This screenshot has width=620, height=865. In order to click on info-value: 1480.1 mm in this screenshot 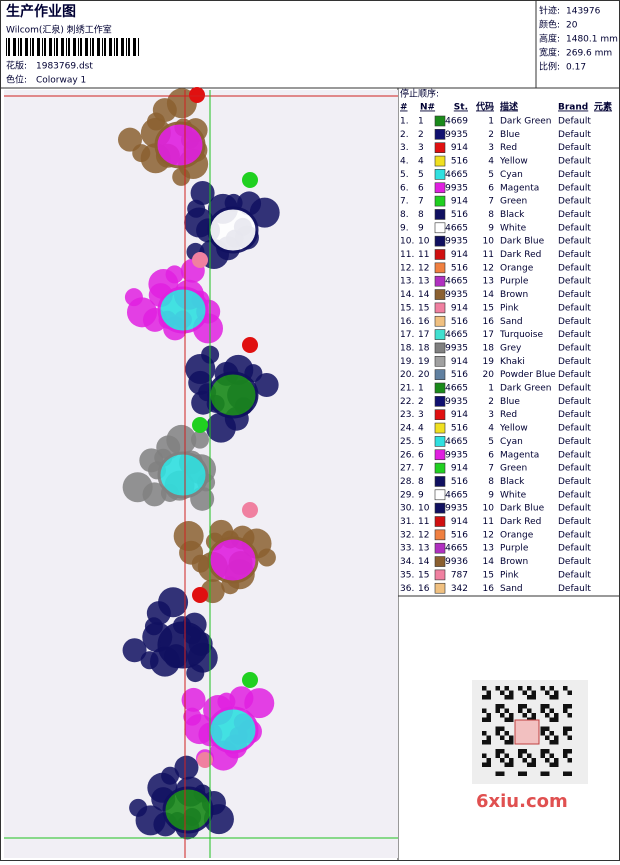, I will do `click(592, 40)`.